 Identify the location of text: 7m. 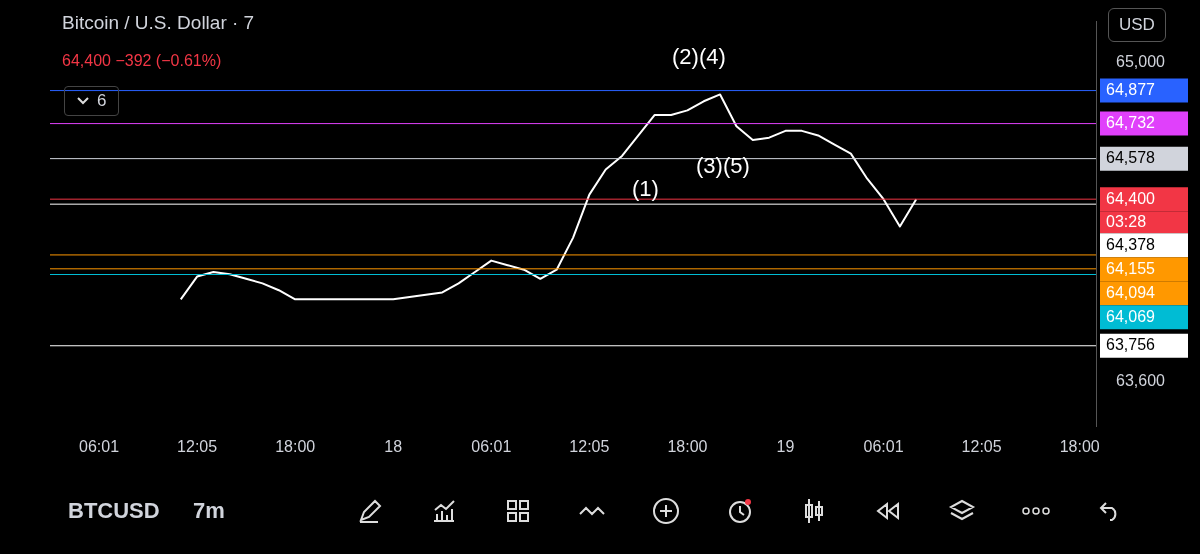
(209, 511).